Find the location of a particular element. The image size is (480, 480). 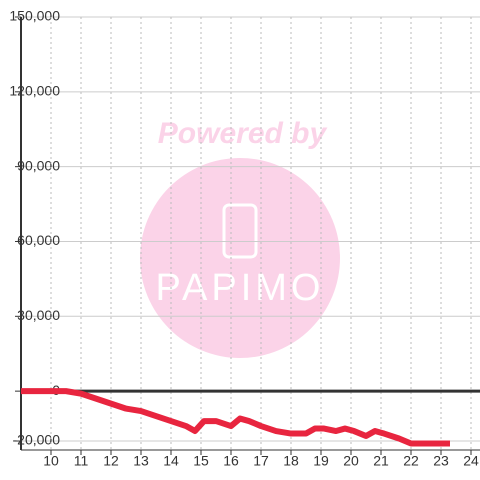

y-tick-label: 150,000 is located at coordinates (34, 16).